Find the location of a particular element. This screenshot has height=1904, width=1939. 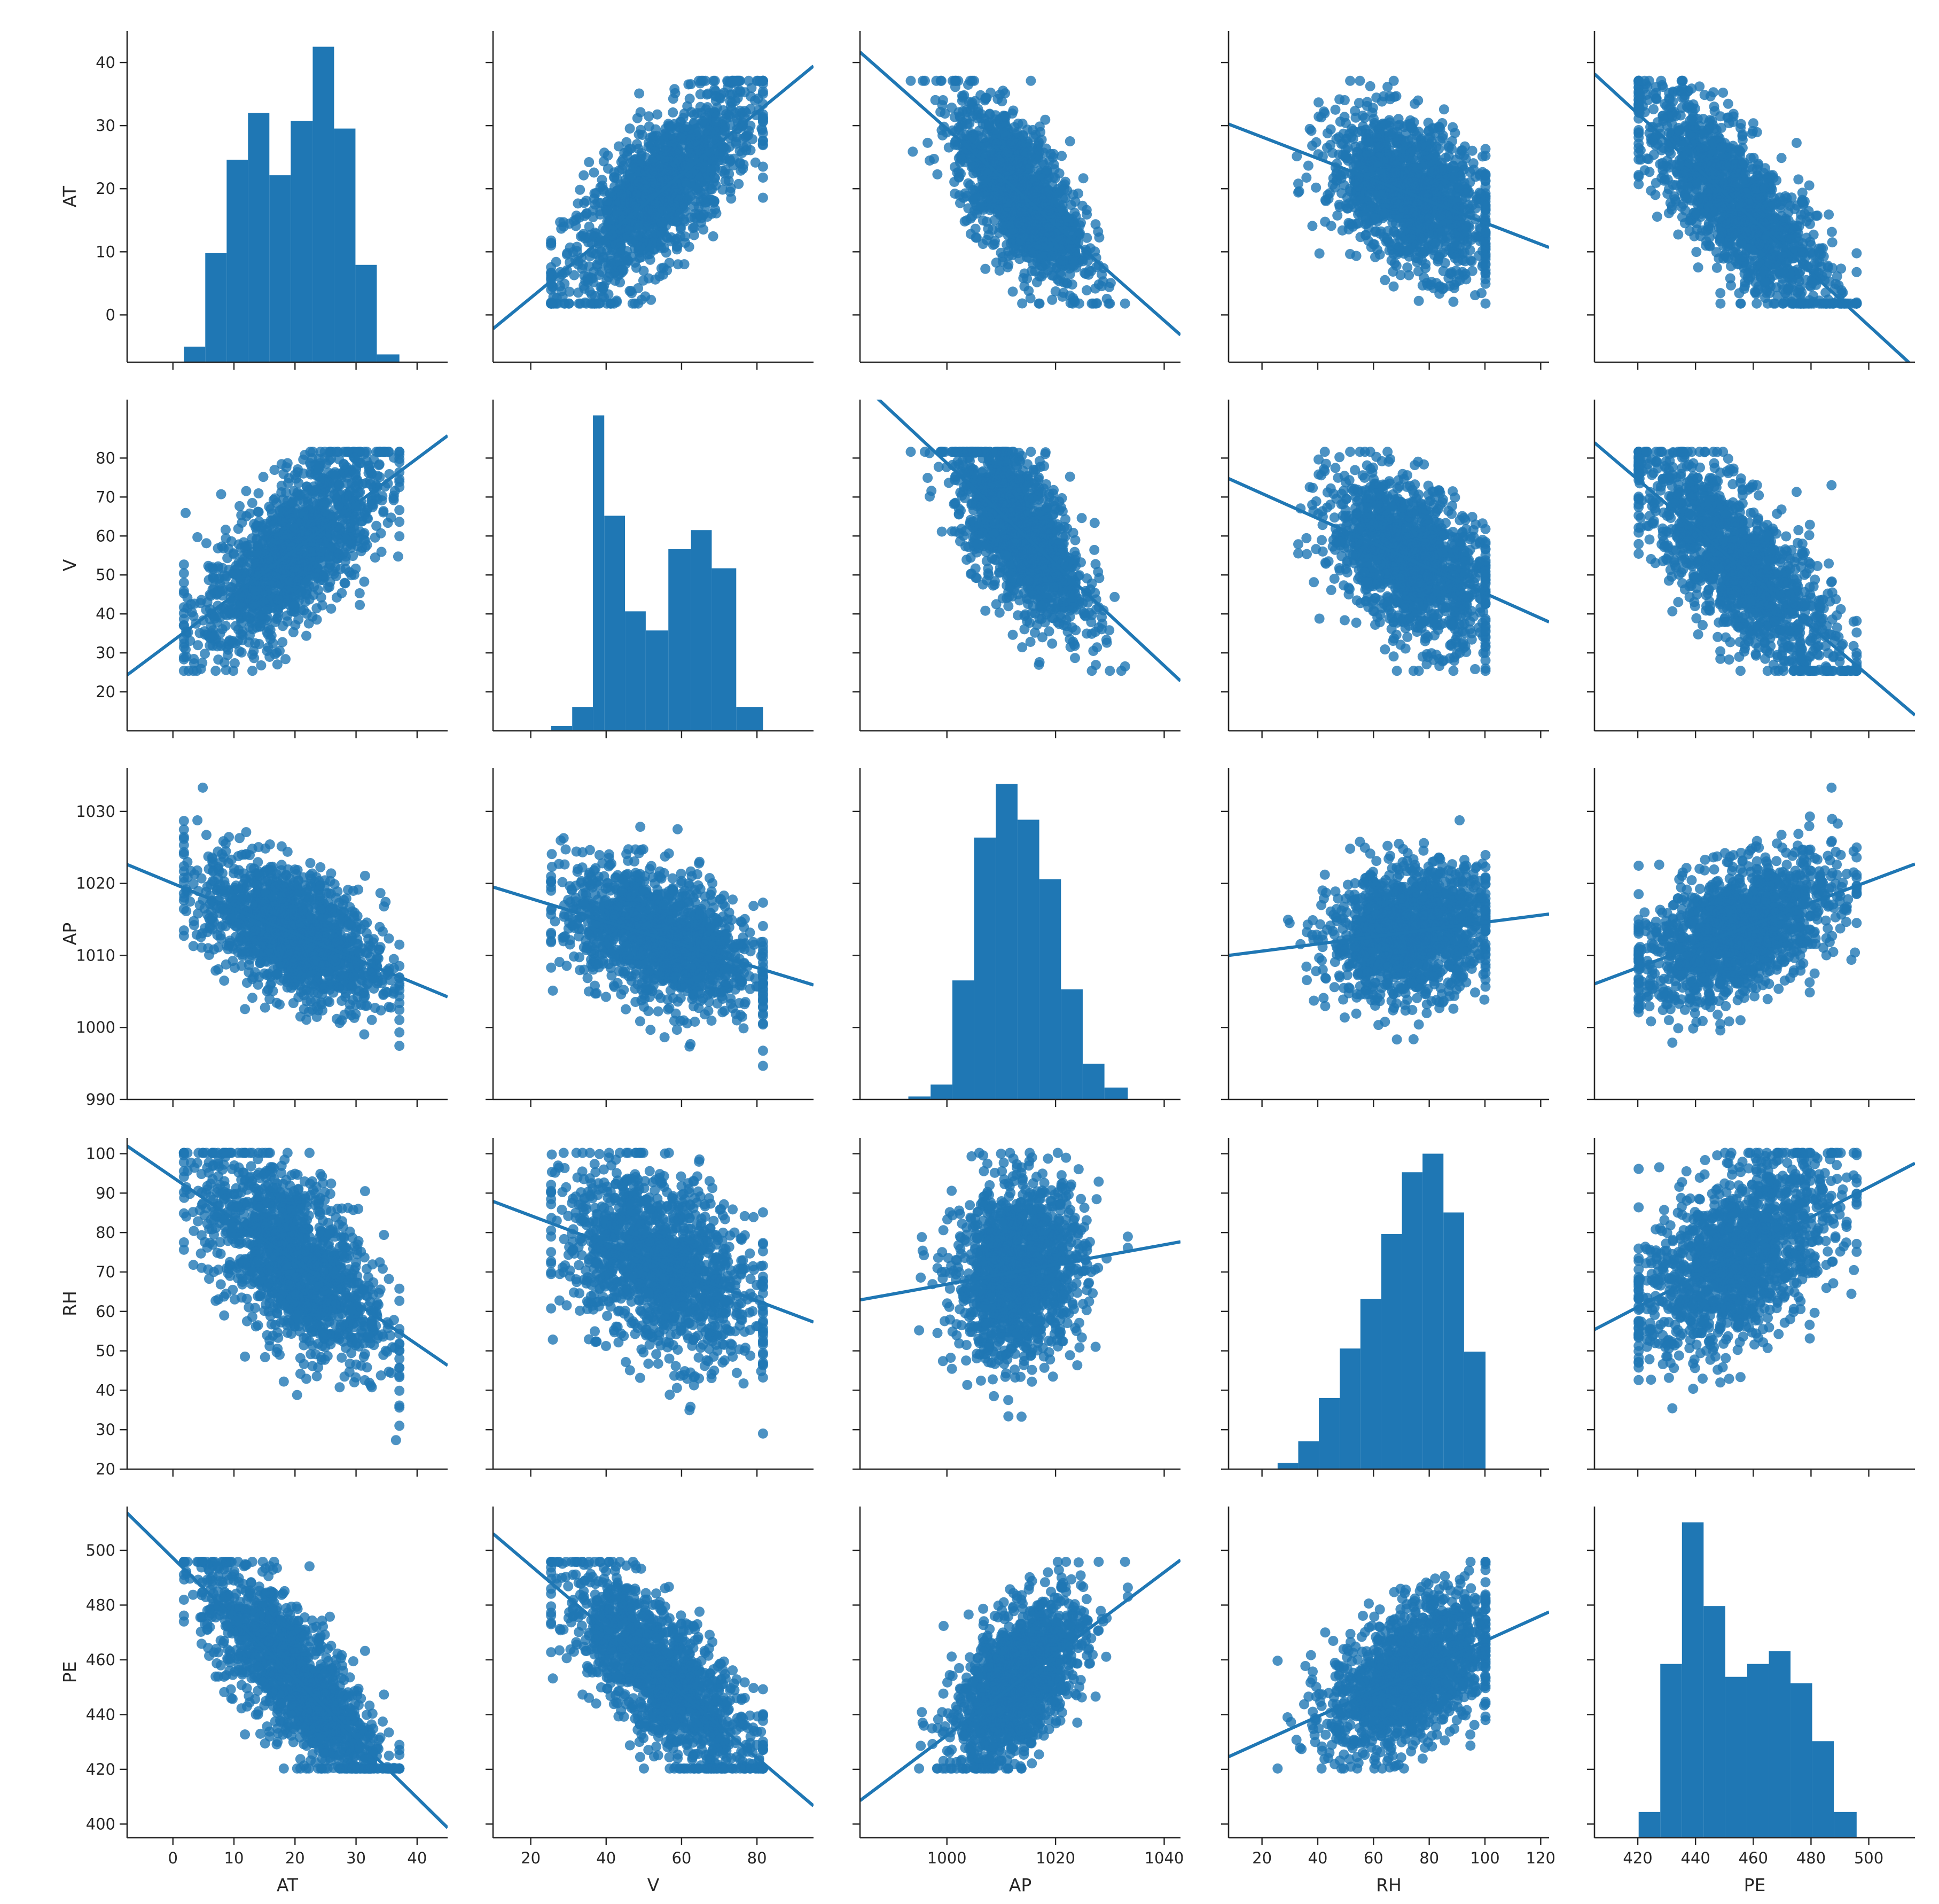

panel-AT-vs-AP is located at coordinates (1016, 201).